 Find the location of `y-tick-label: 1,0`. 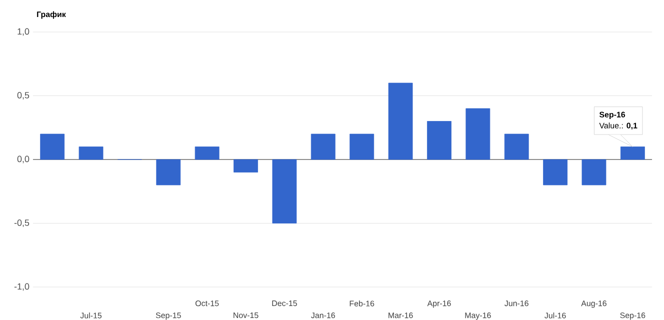

y-tick-label: 1,0 is located at coordinates (24, 32).